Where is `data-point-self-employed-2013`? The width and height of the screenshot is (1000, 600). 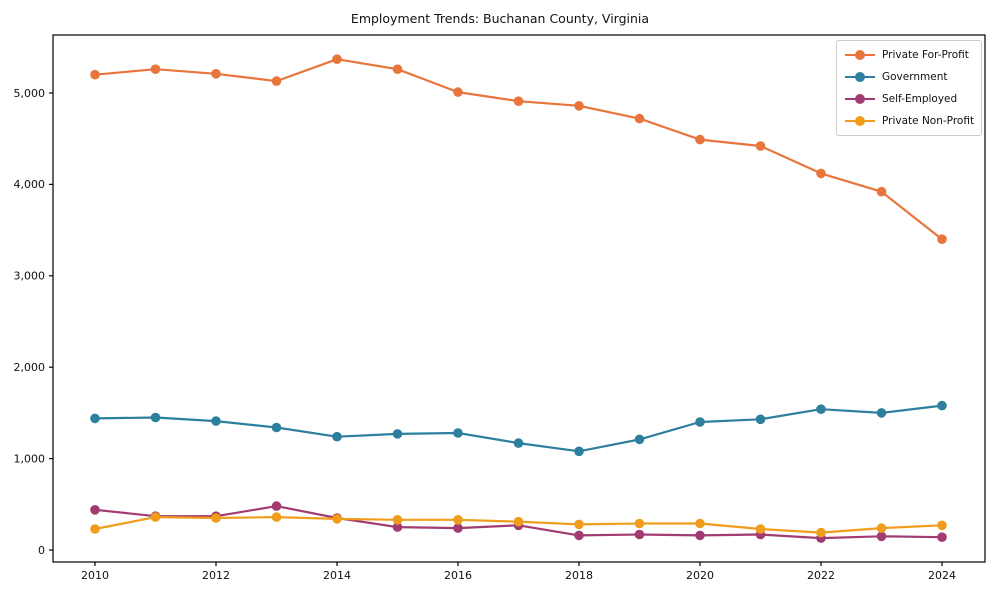 data-point-self-employed-2013 is located at coordinates (276, 506).